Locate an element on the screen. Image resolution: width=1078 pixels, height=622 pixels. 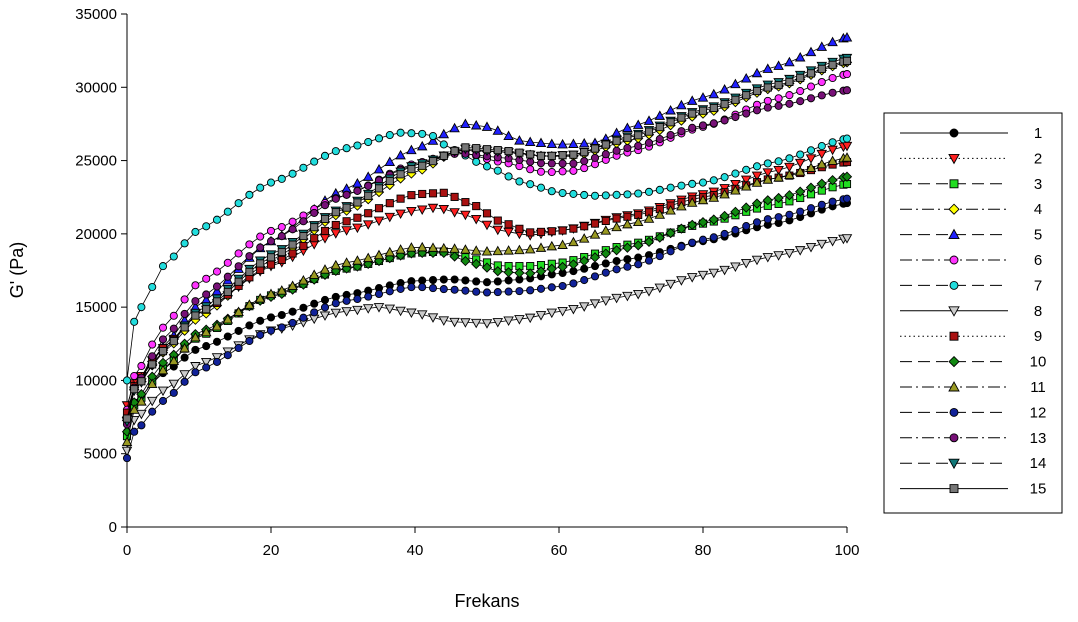
legend-label: 2 is located at coordinates (1038, 158).